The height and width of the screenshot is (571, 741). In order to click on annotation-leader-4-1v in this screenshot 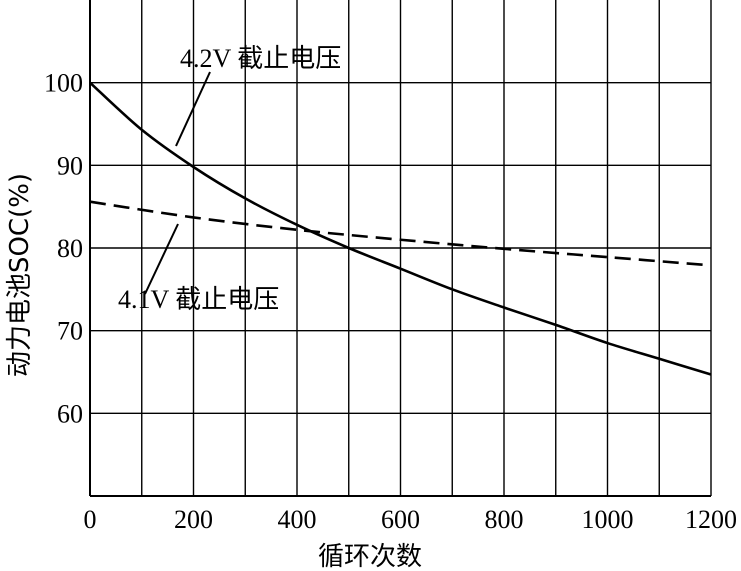, I will do `click(161, 259)`.